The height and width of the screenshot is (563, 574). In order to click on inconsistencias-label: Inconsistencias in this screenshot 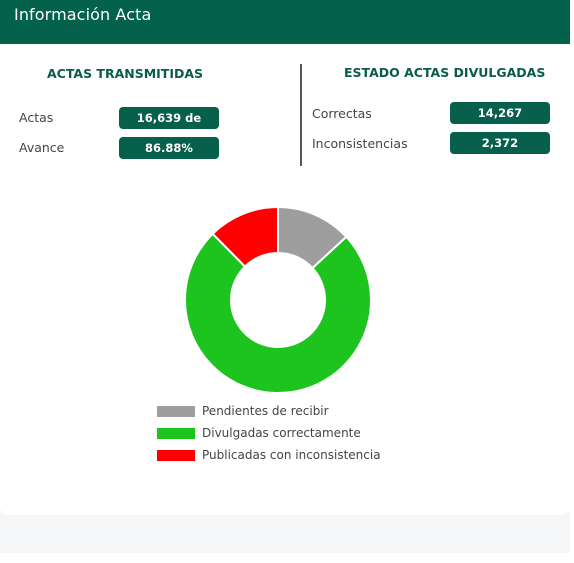, I will do `click(360, 143)`.